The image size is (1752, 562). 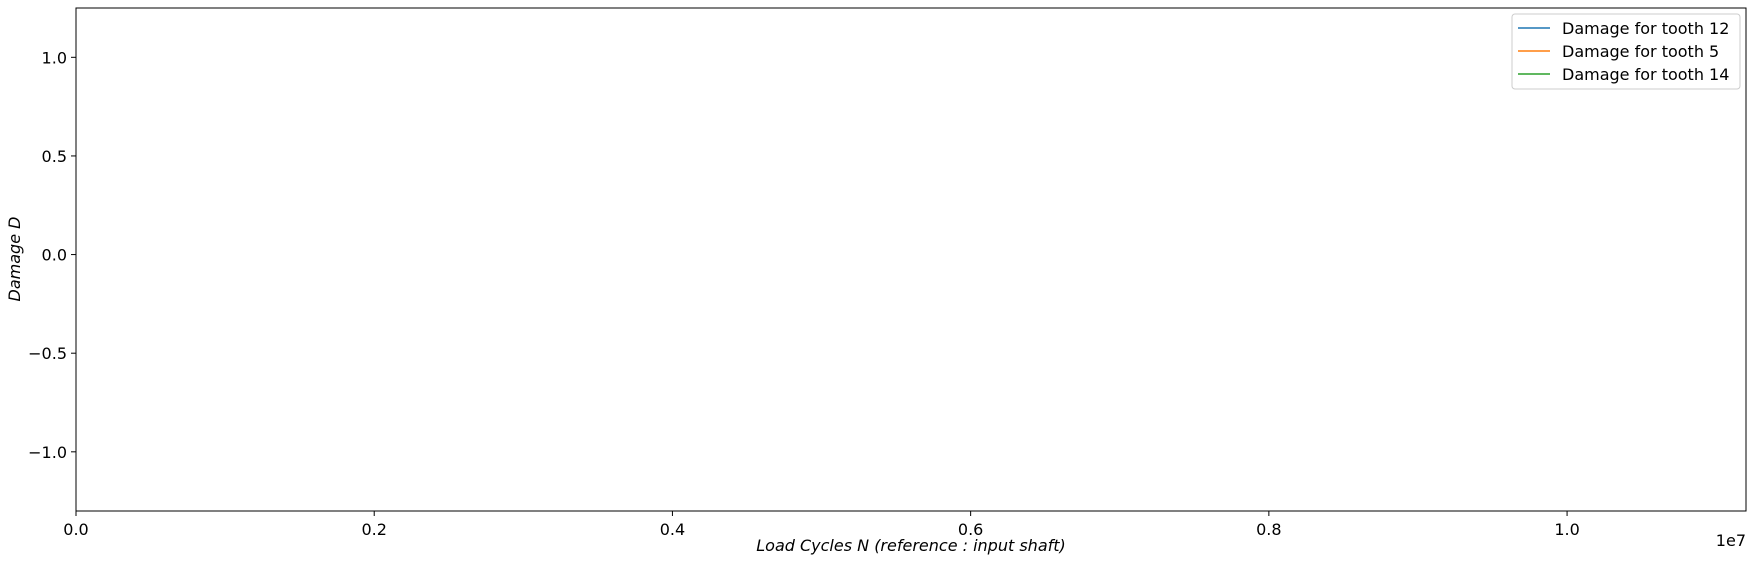 I want to click on legend-label: Damage for tooth 5, so click(x=1640, y=51).